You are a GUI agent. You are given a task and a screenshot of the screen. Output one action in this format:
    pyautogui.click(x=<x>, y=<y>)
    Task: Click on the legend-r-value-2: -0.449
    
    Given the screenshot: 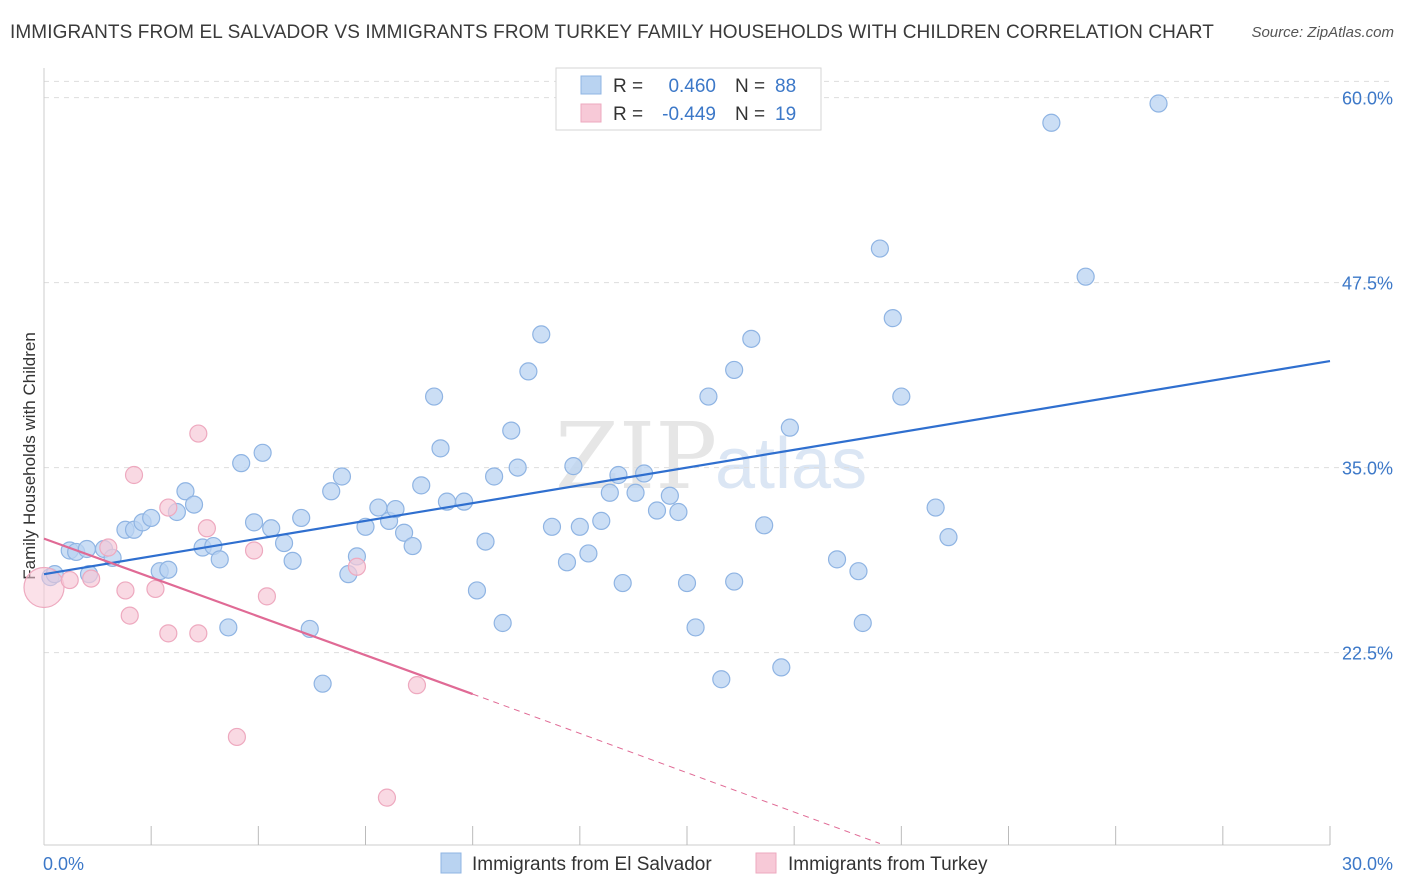 What is the action you would take?
    pyautogui.click(x=689, y=114)
    